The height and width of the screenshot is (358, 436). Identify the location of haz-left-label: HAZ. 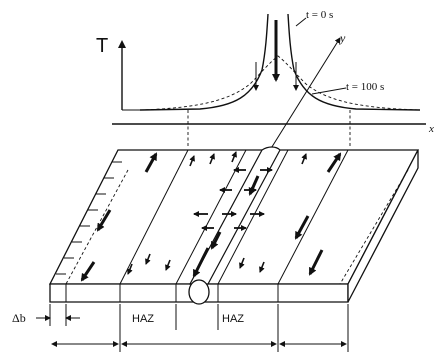
(143, 319).